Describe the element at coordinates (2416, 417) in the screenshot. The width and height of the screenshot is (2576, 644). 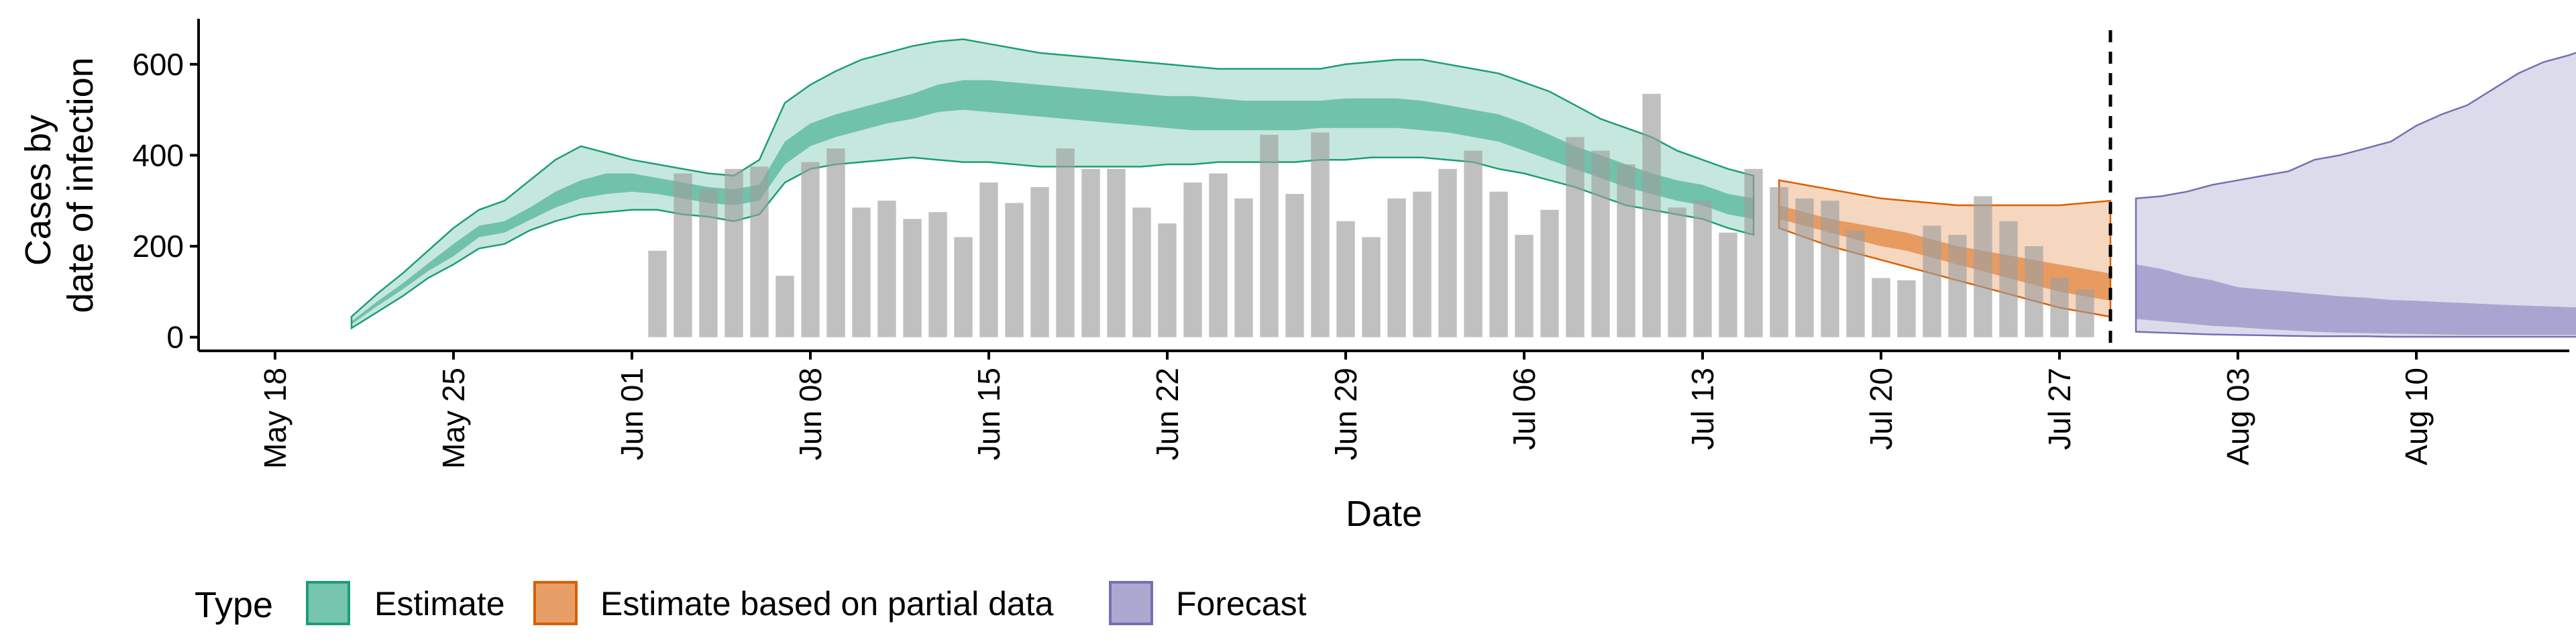
I see `x-tick-label: Aug 10` at that location.